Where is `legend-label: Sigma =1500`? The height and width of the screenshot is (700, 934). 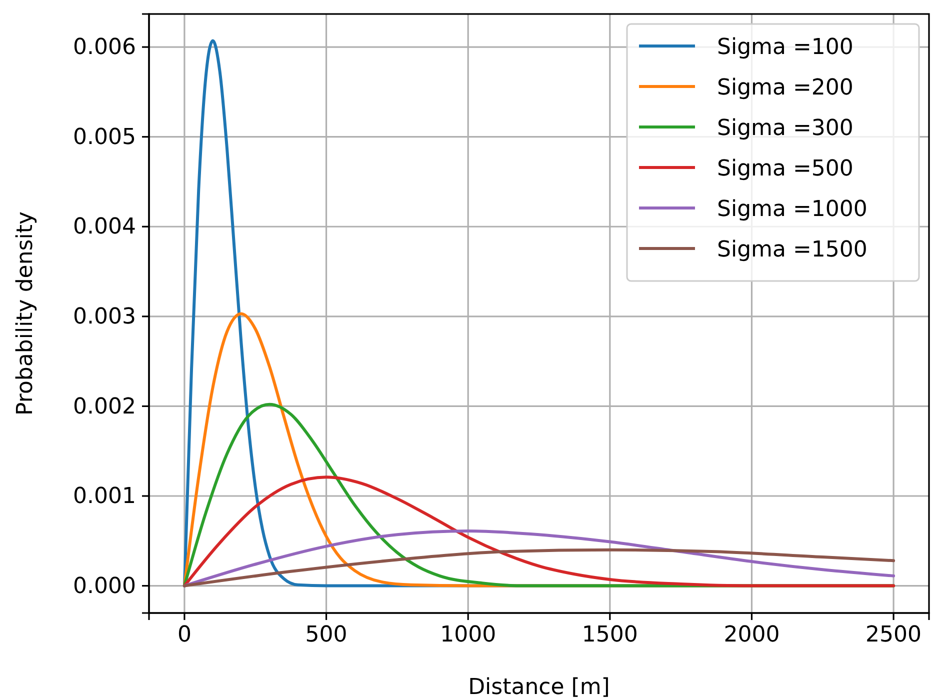
legend-label: Sigma =1500 is located at coordinates (792, 250).